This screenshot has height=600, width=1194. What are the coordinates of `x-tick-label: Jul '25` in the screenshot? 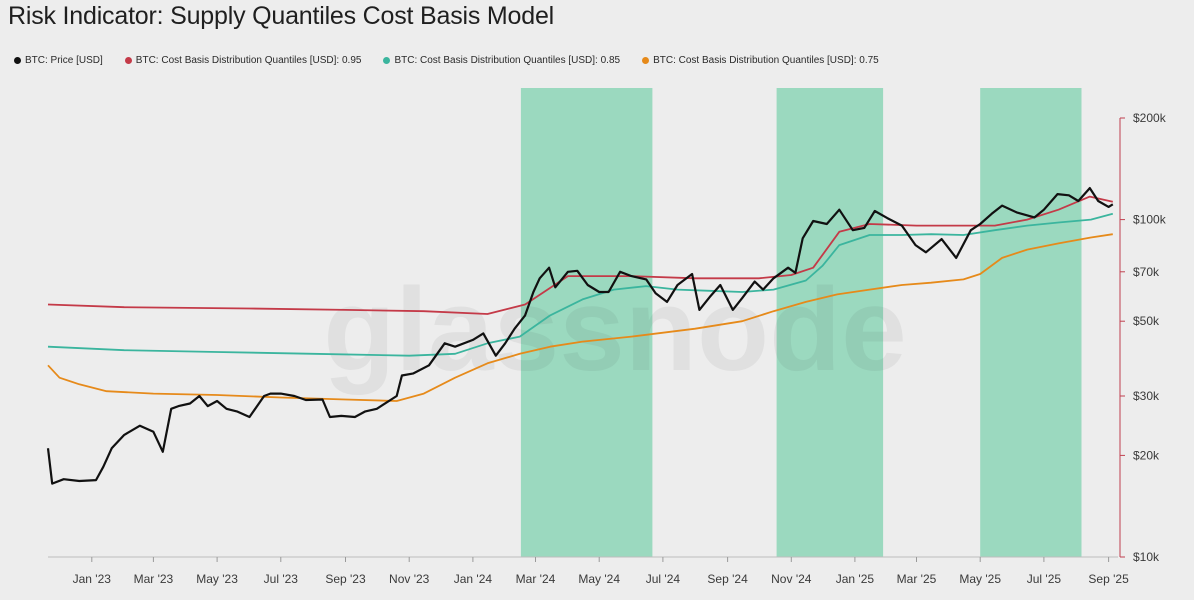 It's located at (1044, 579).